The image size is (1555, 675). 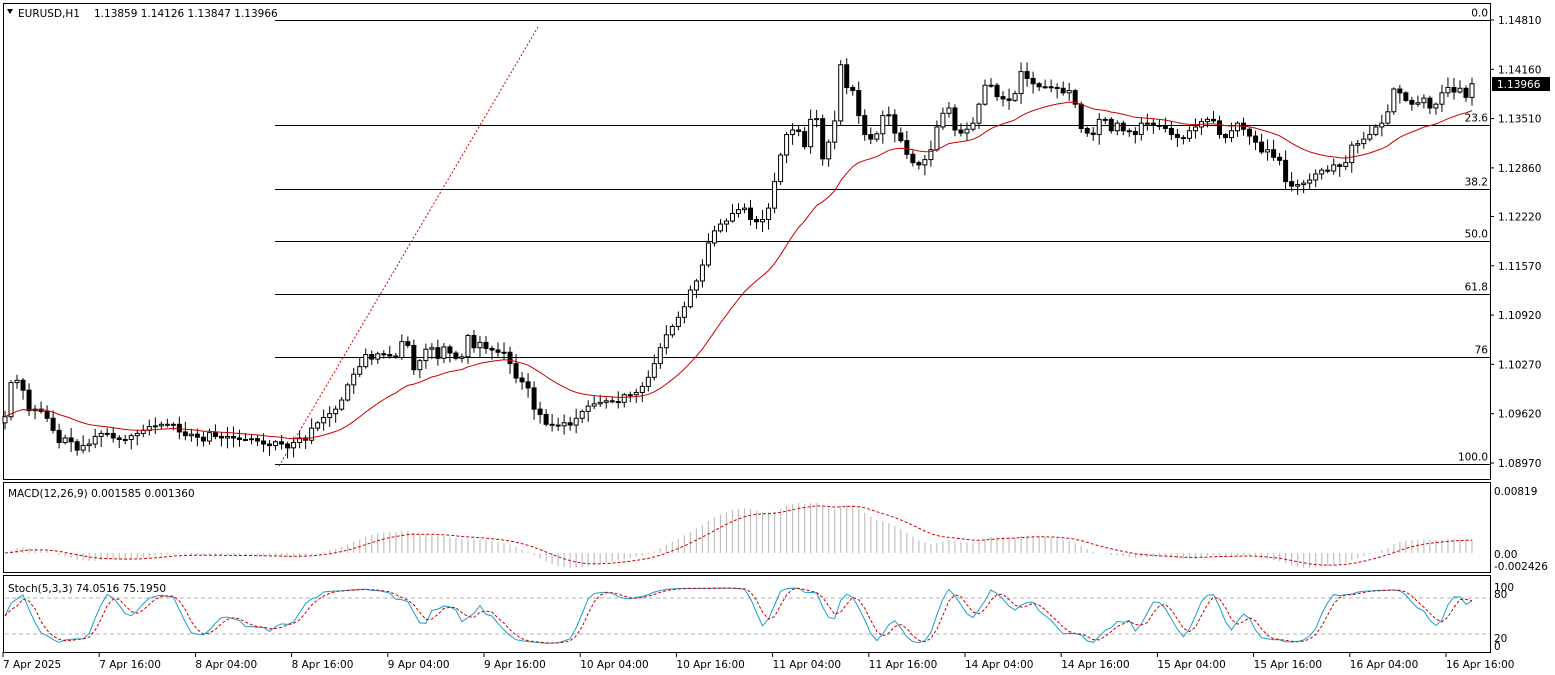 What do you see at coordinates (323, 665) in the screenshot?
I see `time-axis-label: 8 Apr 16:00` at bounding box center [323, 665].